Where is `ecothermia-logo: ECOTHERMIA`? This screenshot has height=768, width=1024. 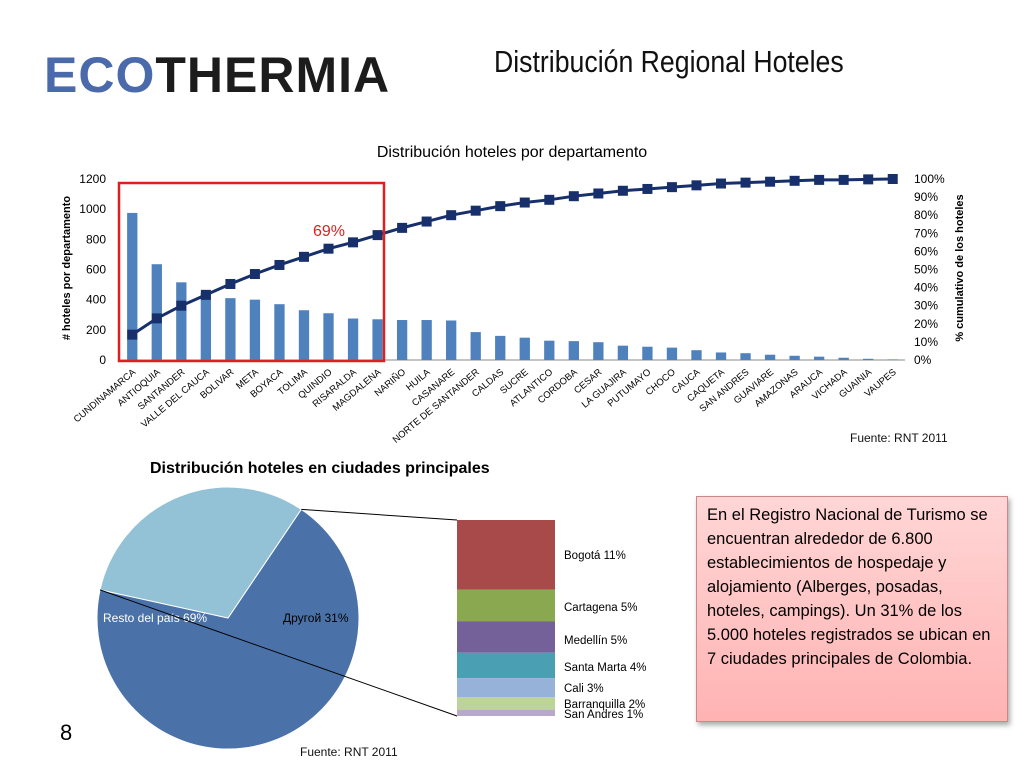
ecothermia-logo: ECOTHERMIA is located at coordinates (217, 75).